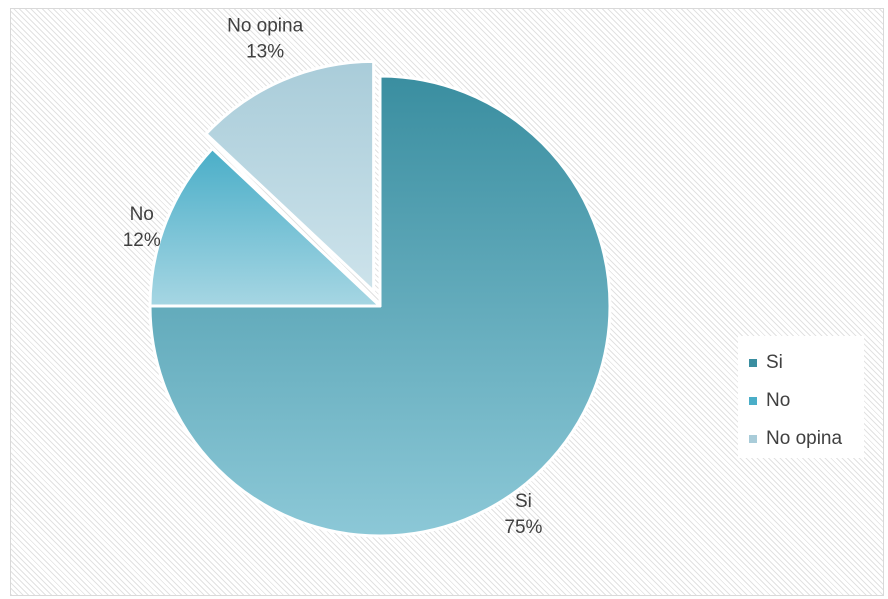  Describe the element at coordinates (778, 400) in the screenshot. I see `legend-label-no: No` at that location.